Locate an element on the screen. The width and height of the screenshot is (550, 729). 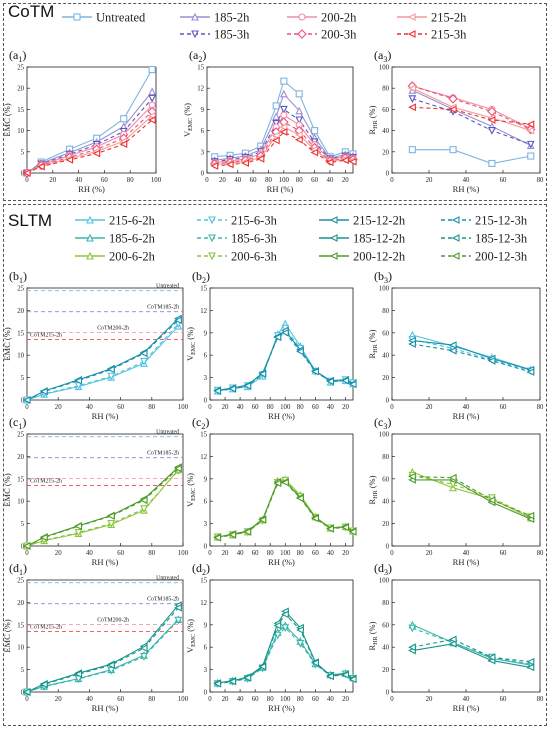
y-tick-label: 12 is located at coordinates (203, 603).